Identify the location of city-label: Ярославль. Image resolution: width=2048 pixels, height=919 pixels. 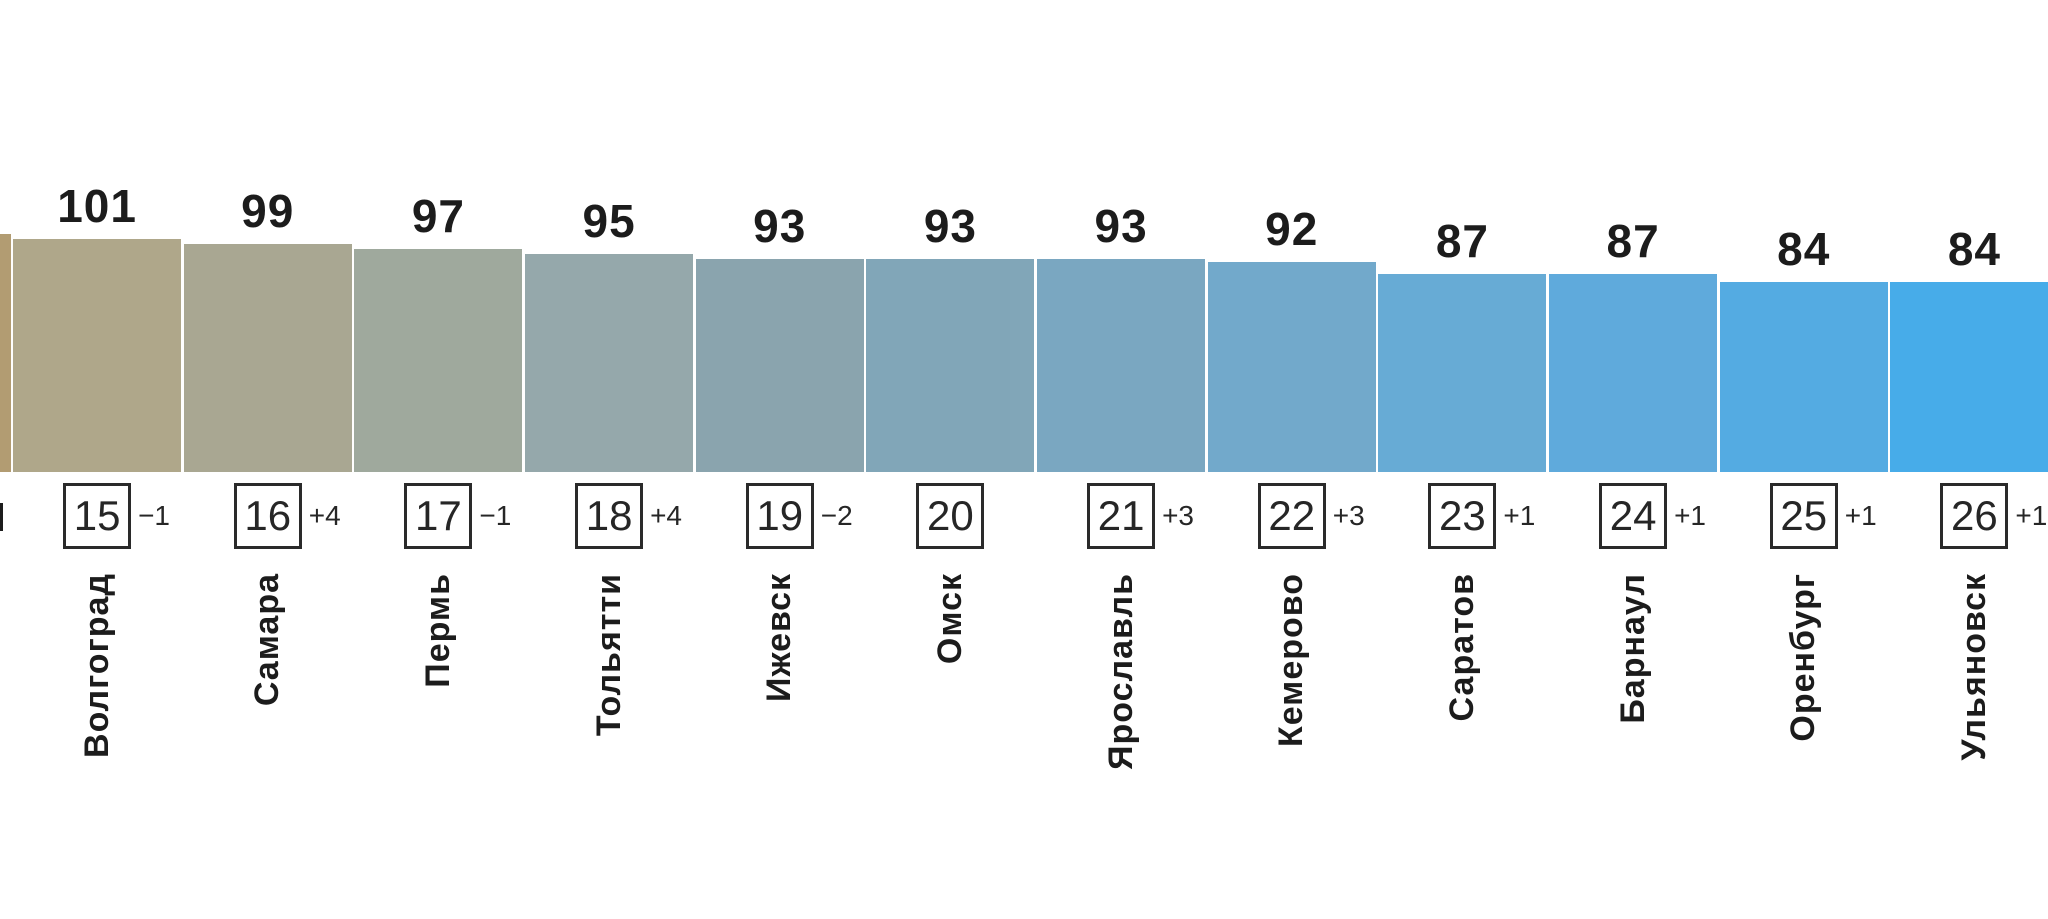
(1120, 671).